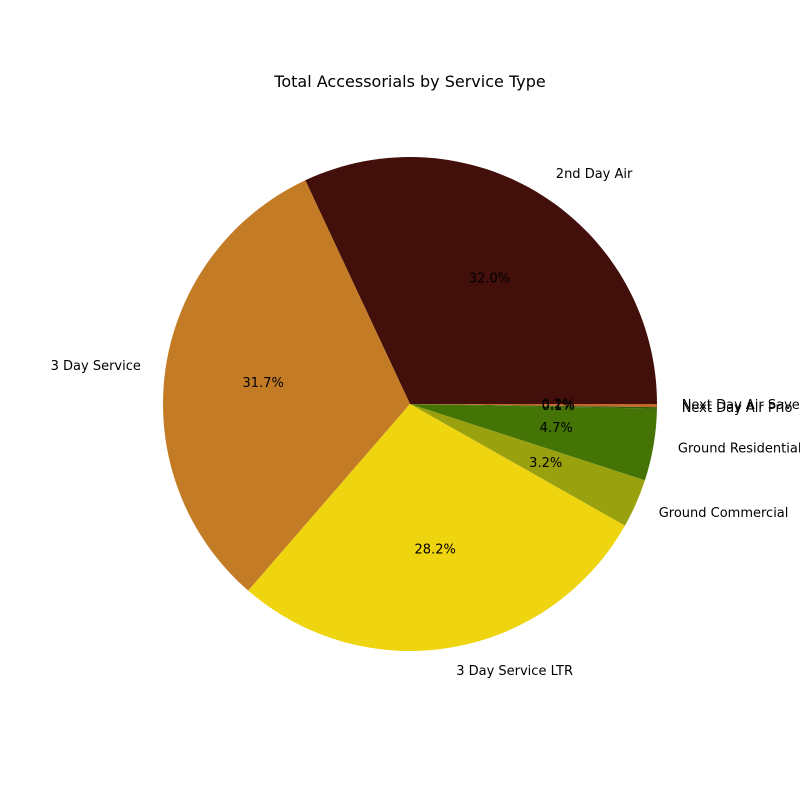 The height and width of the screenshot is (800, 800). I want to click on slice-label-next-day-air-saver: Next Day Air Saver, so click(741, 405).